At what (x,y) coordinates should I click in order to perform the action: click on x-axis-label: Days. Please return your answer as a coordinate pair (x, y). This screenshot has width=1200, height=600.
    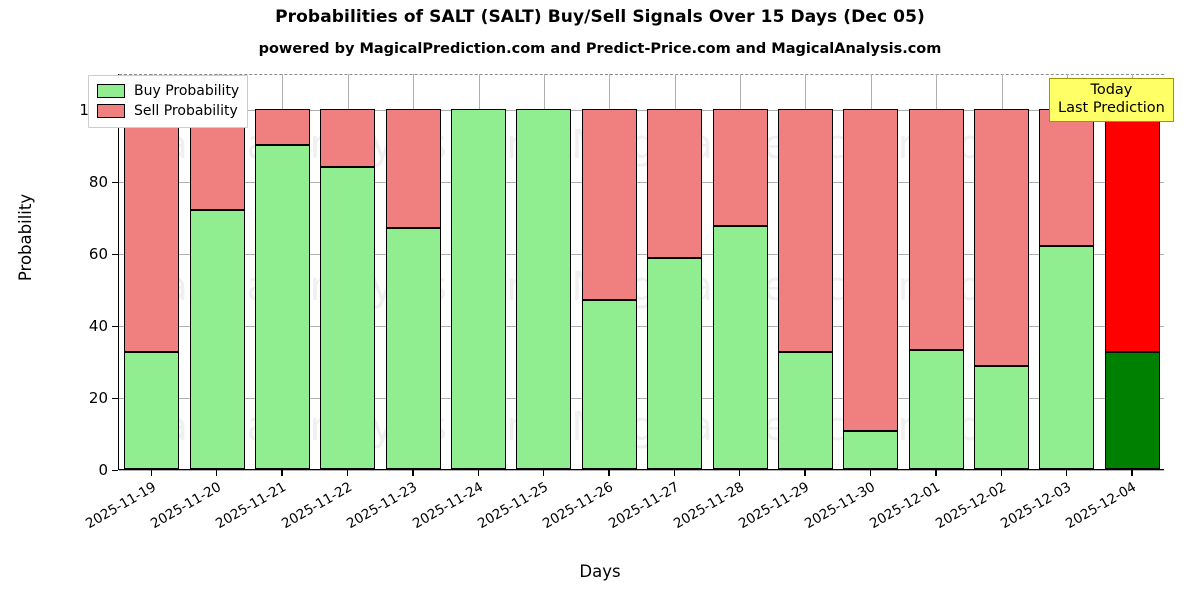
    Looking at the image, I should click on (600, 571).